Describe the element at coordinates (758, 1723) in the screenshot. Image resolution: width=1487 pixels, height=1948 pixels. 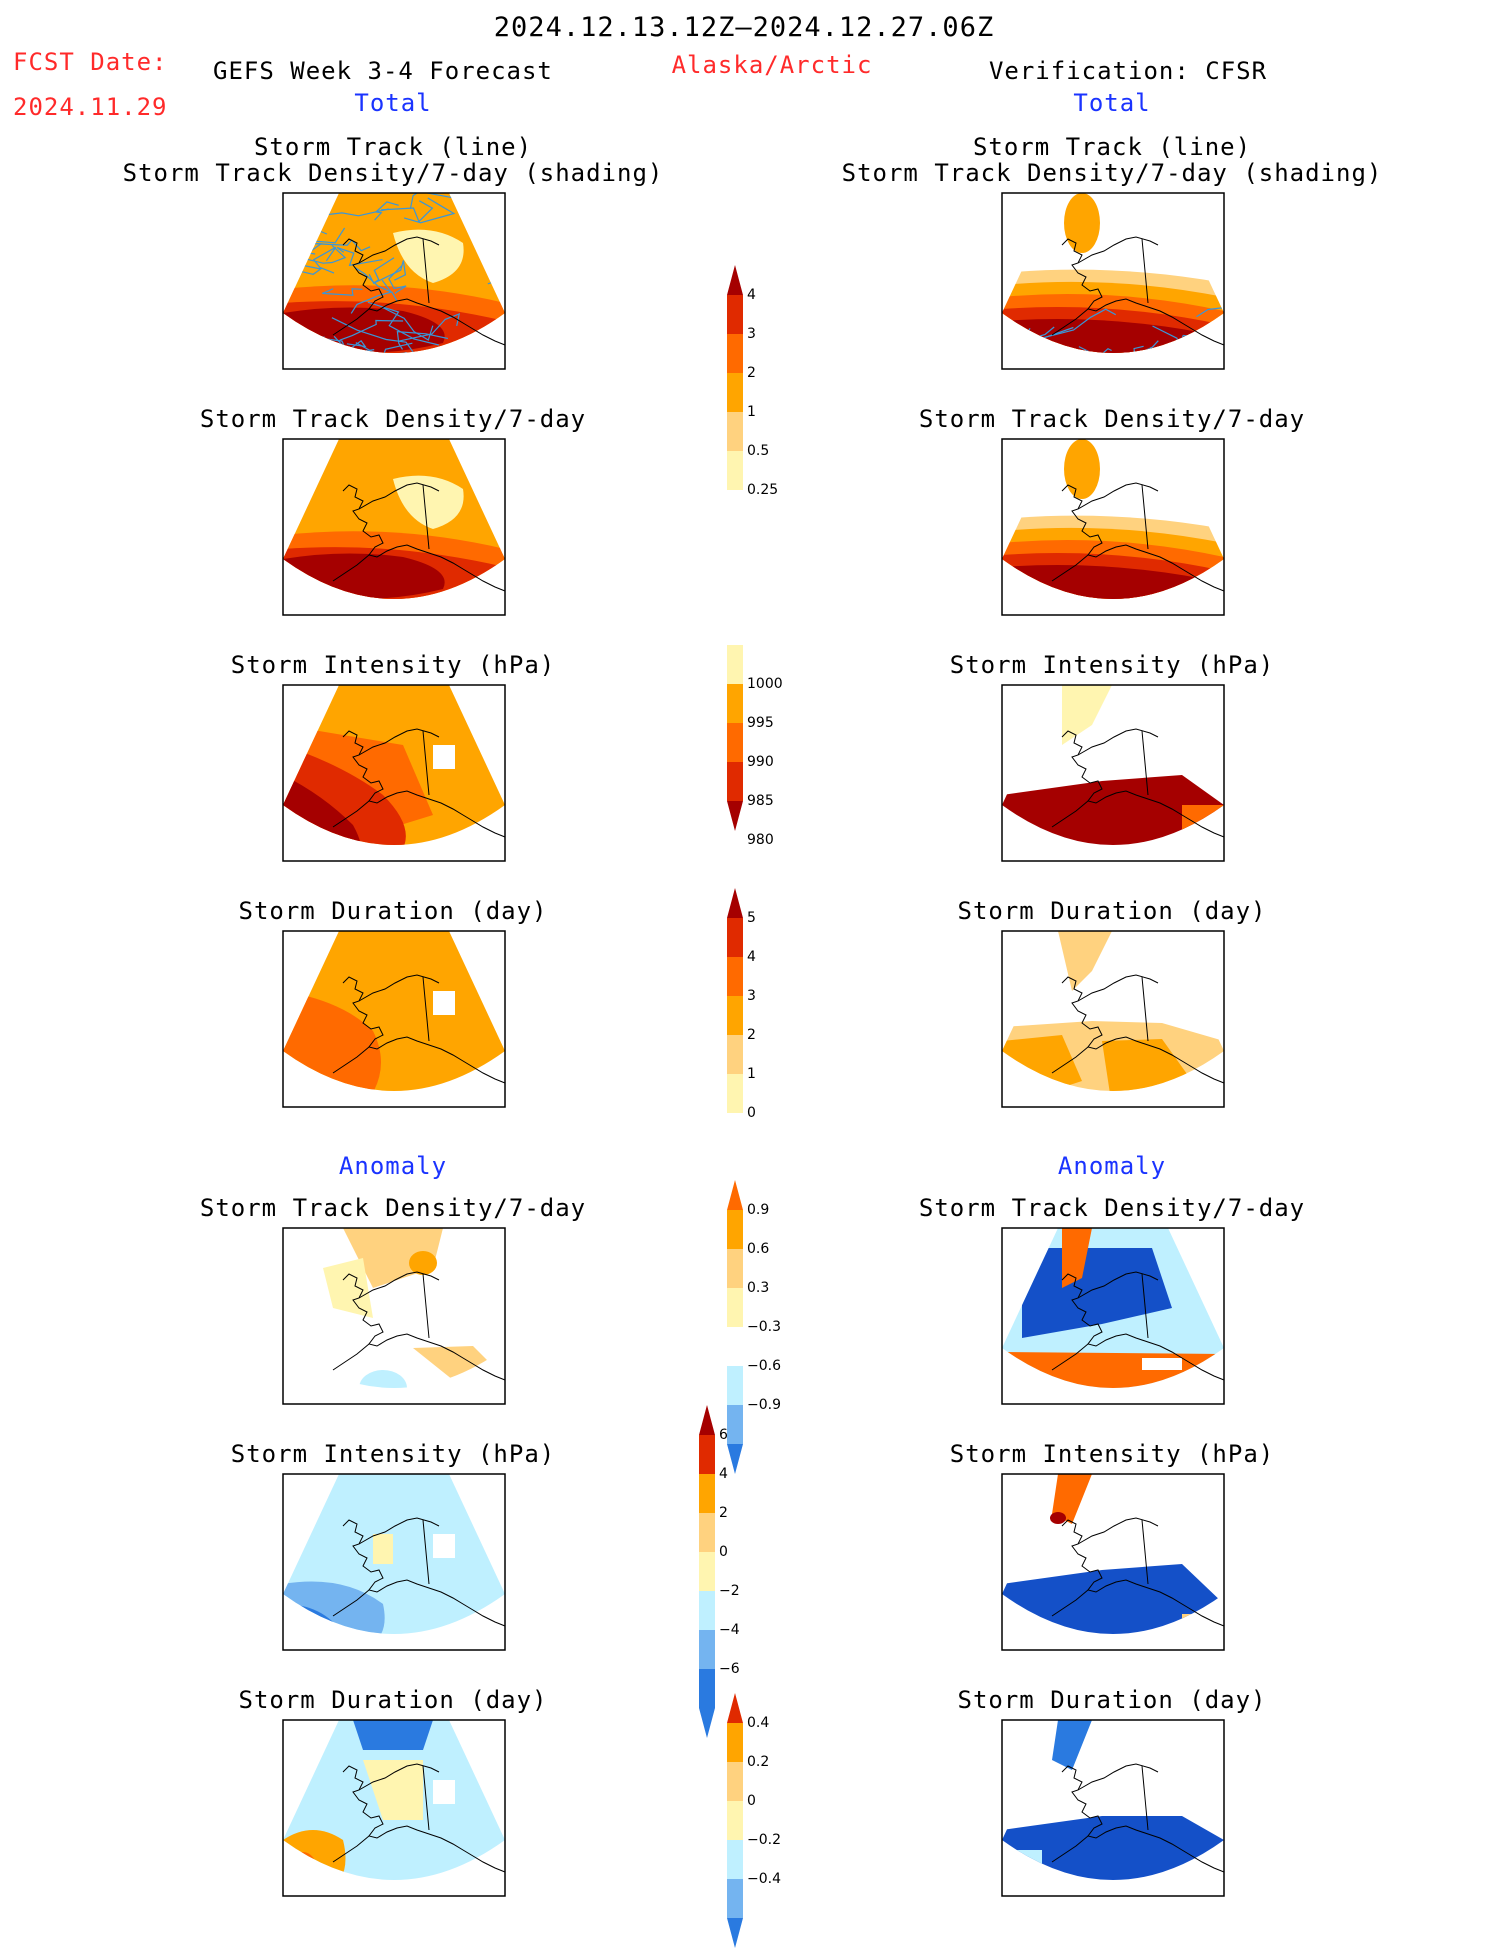
I see `colorbar-tick-label: 0.4` at that location.